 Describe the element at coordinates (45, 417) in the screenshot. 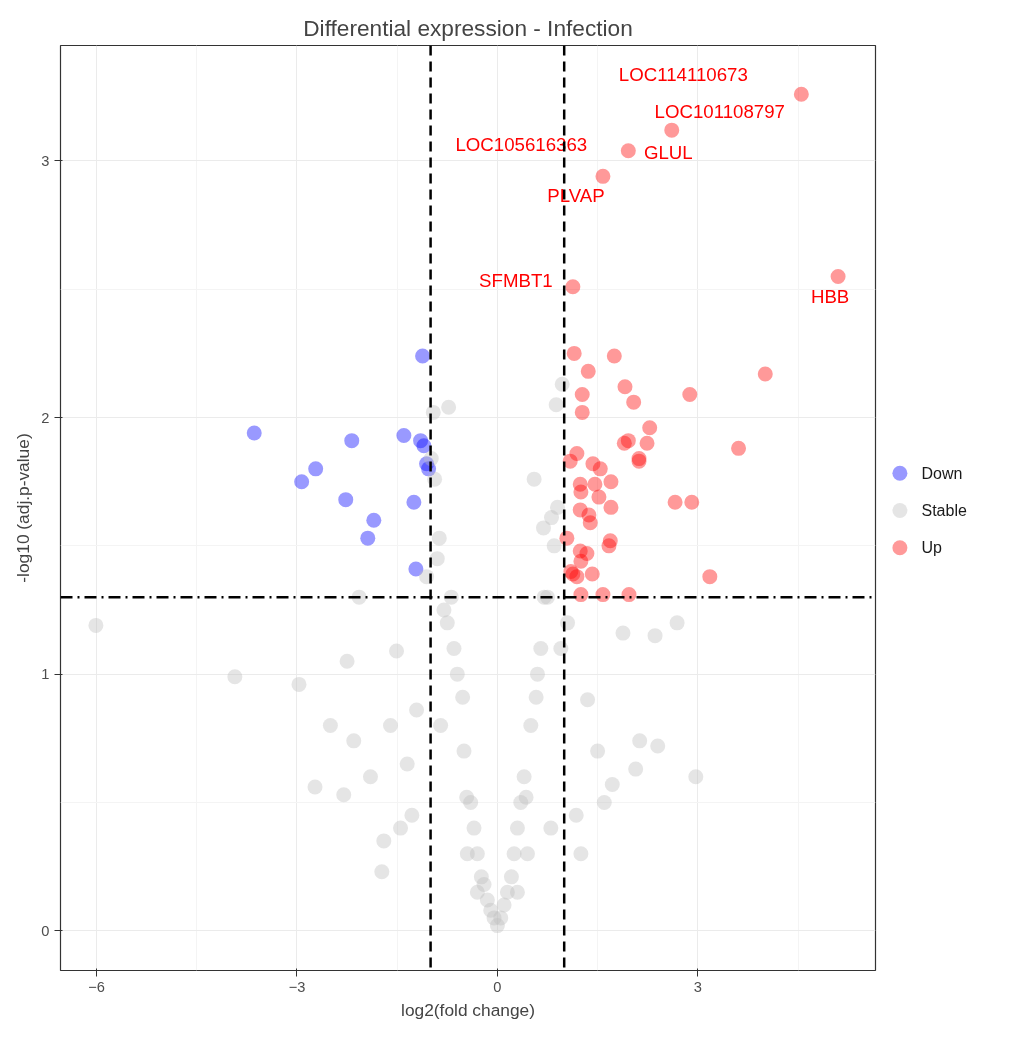

I see `y-tick-label: 2` at that location.